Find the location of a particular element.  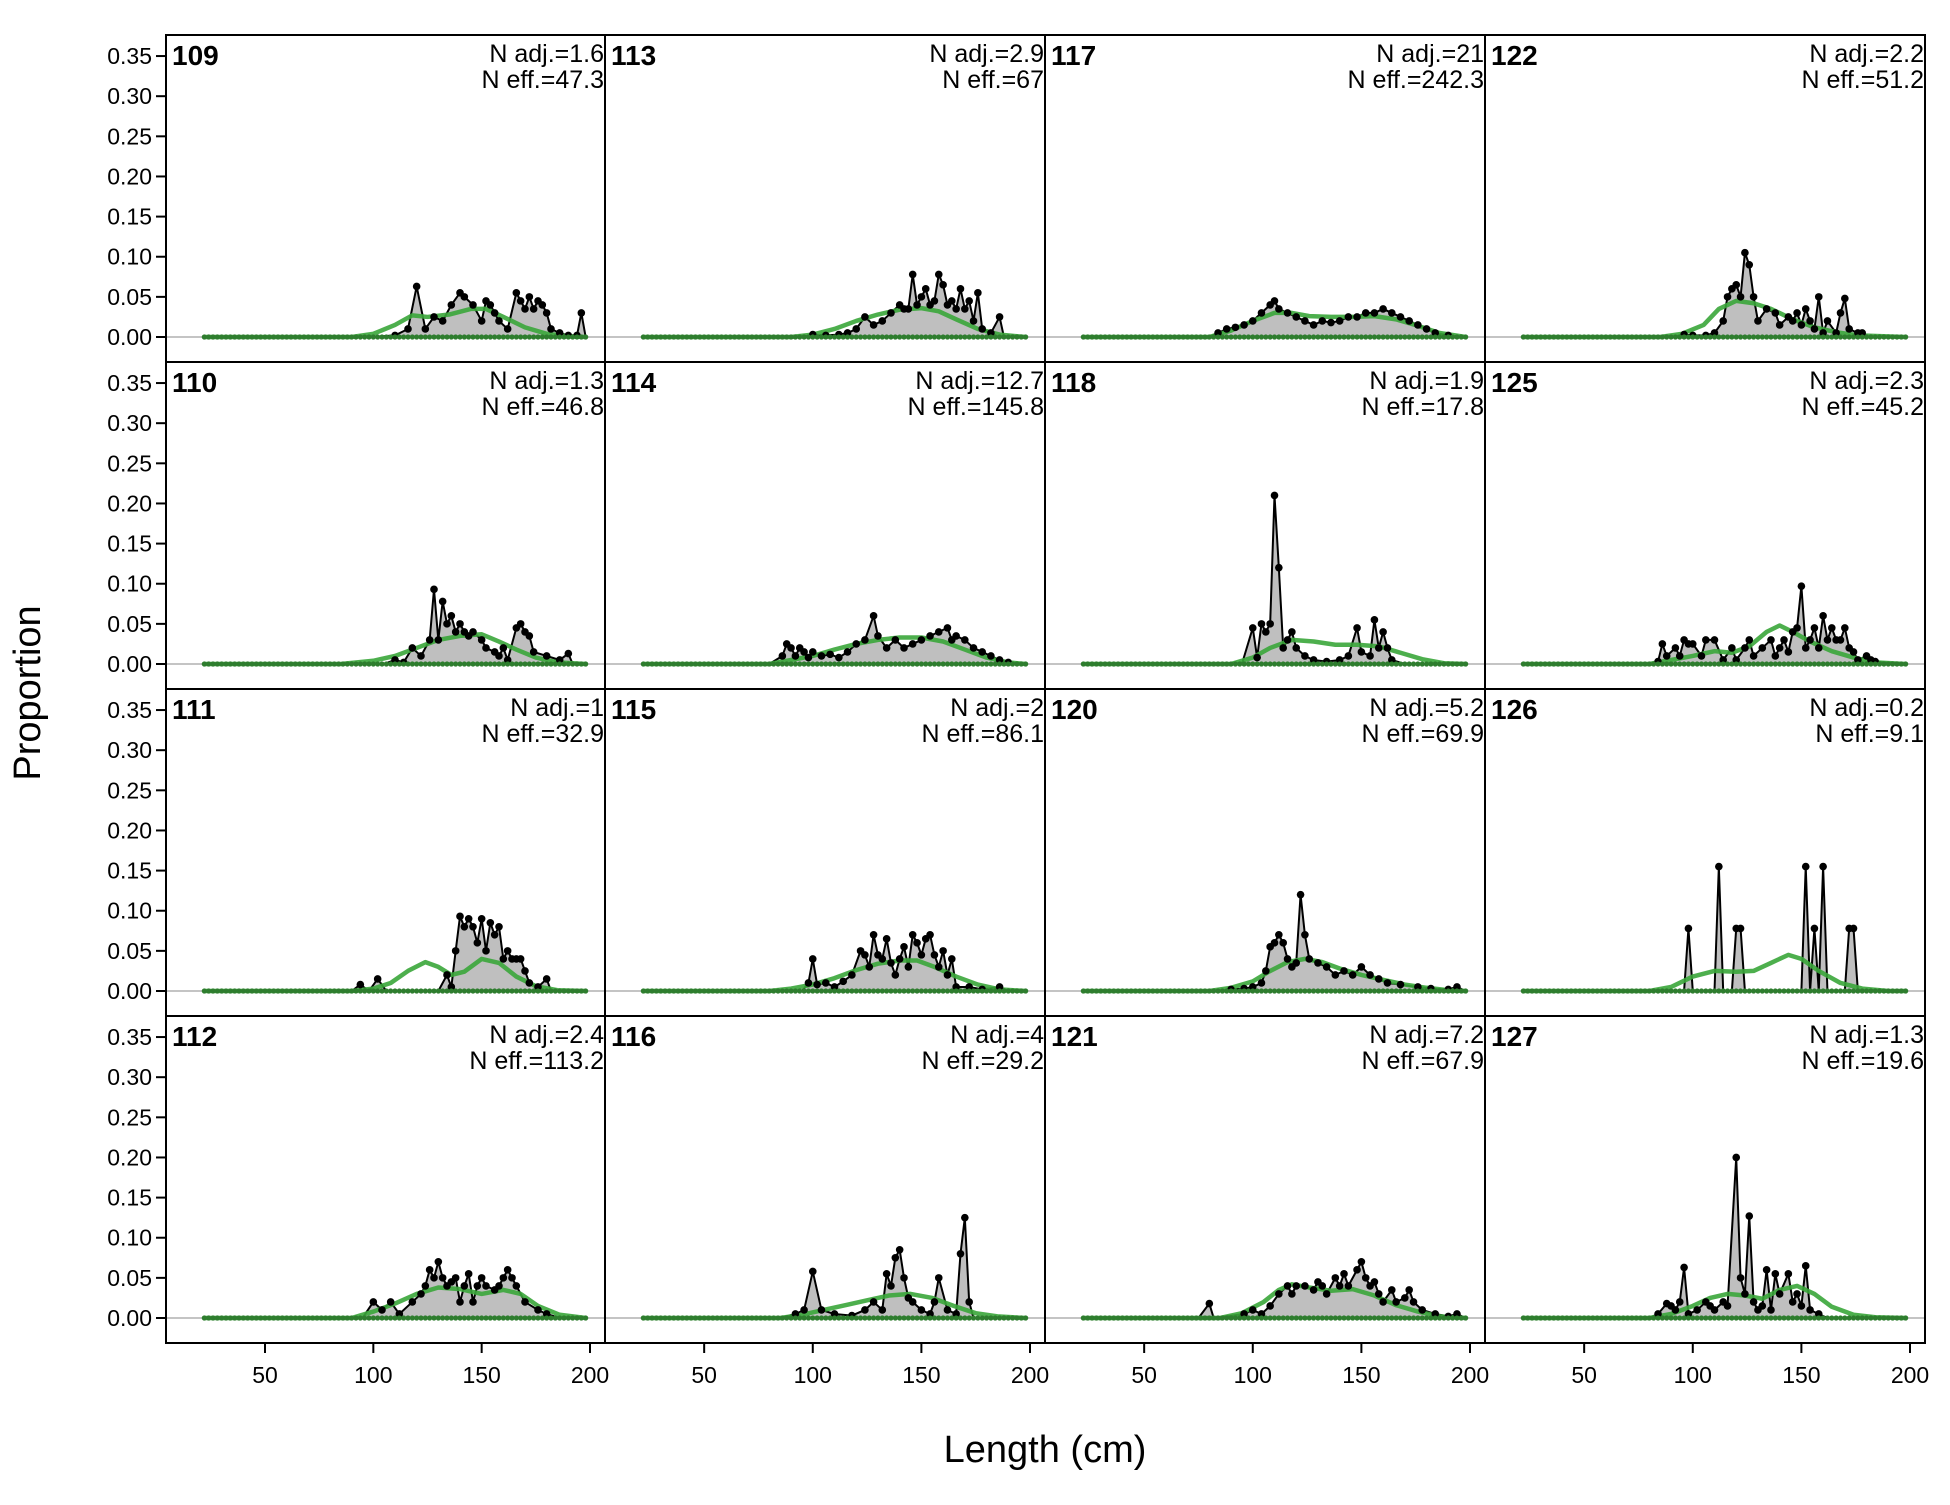

panel-label: 110 is located at coordinates (194, 382).